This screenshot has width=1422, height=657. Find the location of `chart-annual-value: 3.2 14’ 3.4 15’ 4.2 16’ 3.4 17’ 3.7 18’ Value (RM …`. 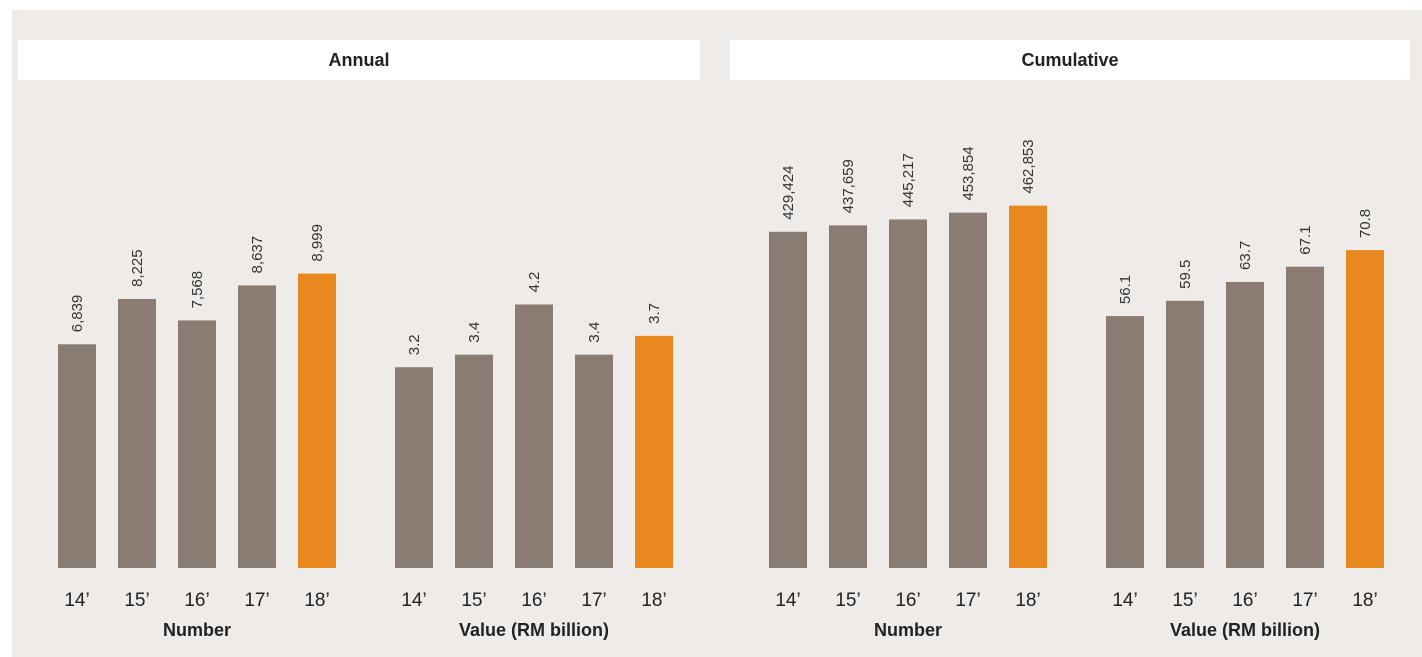

chart-annual-value: 3.2 14’ 3.4 15’ 4.2 16’ 3.4 17’ 3.7 18’ Value (RM … is located at coordinates (534, 456).